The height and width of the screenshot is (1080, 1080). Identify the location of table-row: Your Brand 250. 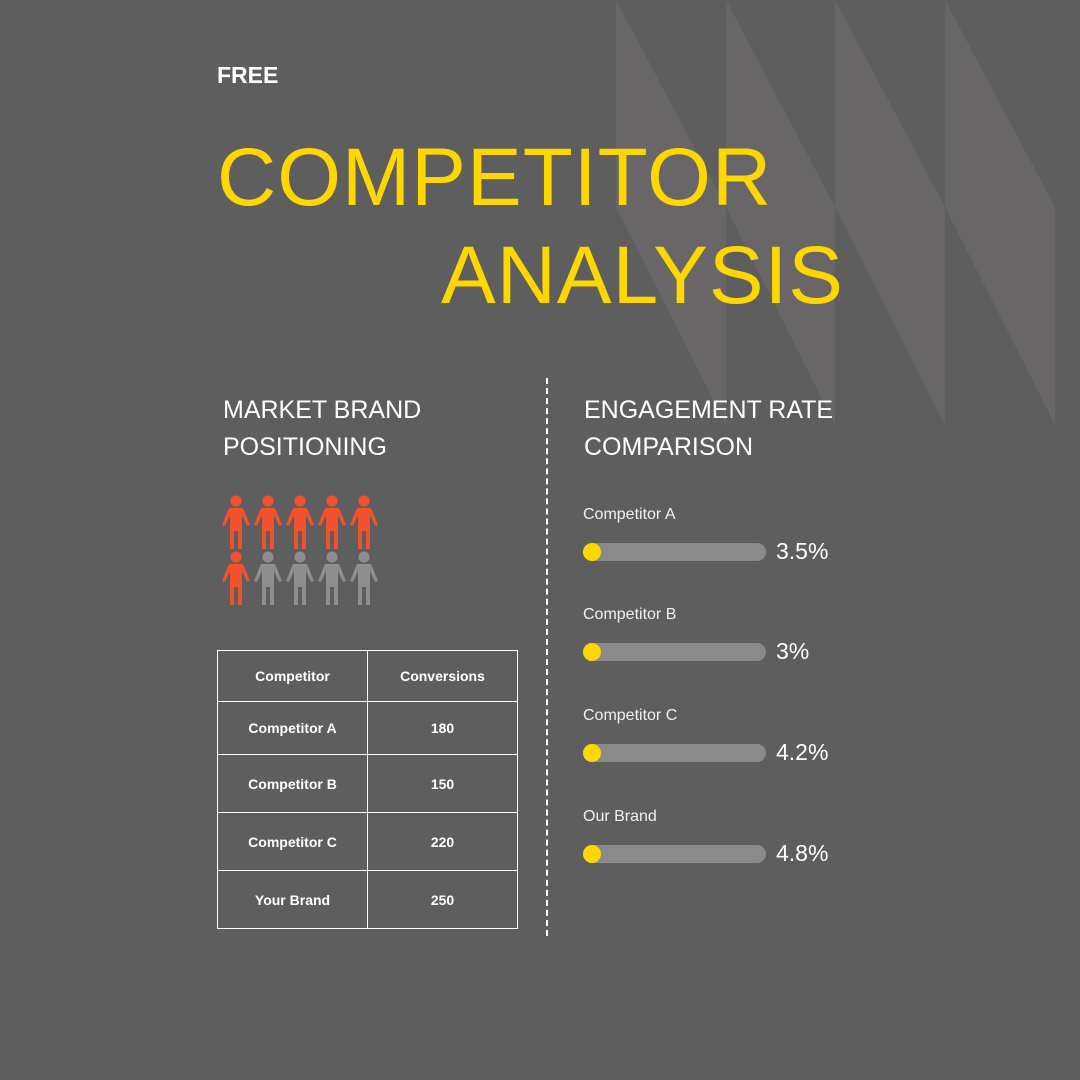
(367, 899).